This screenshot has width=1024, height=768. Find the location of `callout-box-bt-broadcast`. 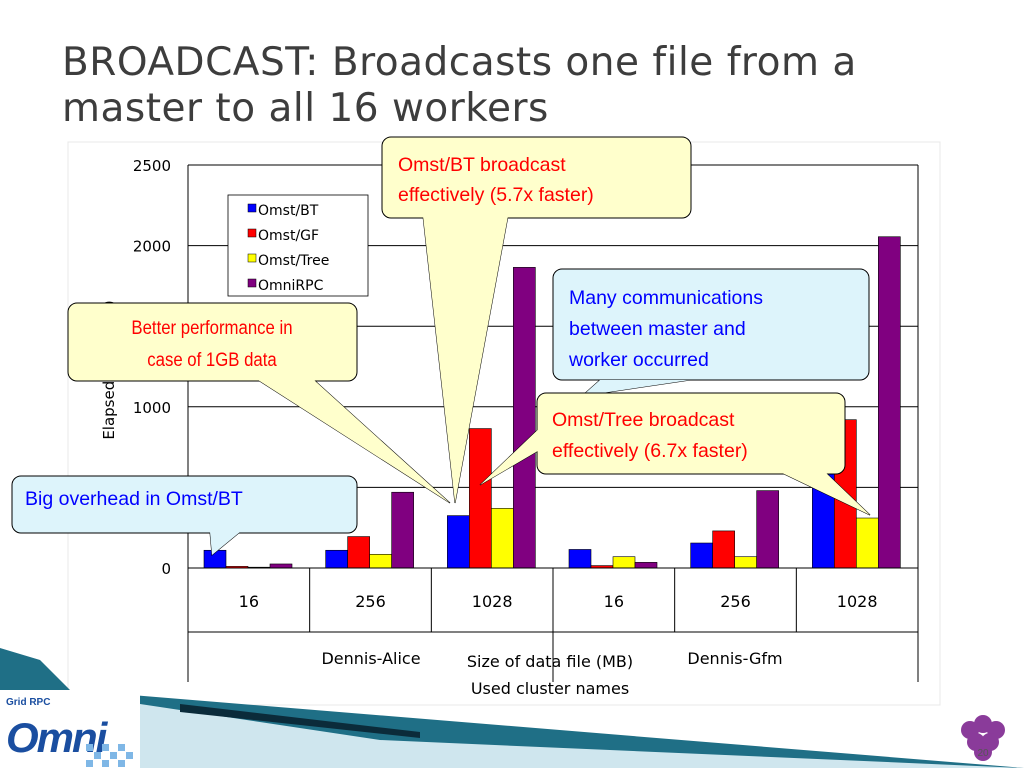

callout-box-bt-broadcast is located at coordinates (536, 177).